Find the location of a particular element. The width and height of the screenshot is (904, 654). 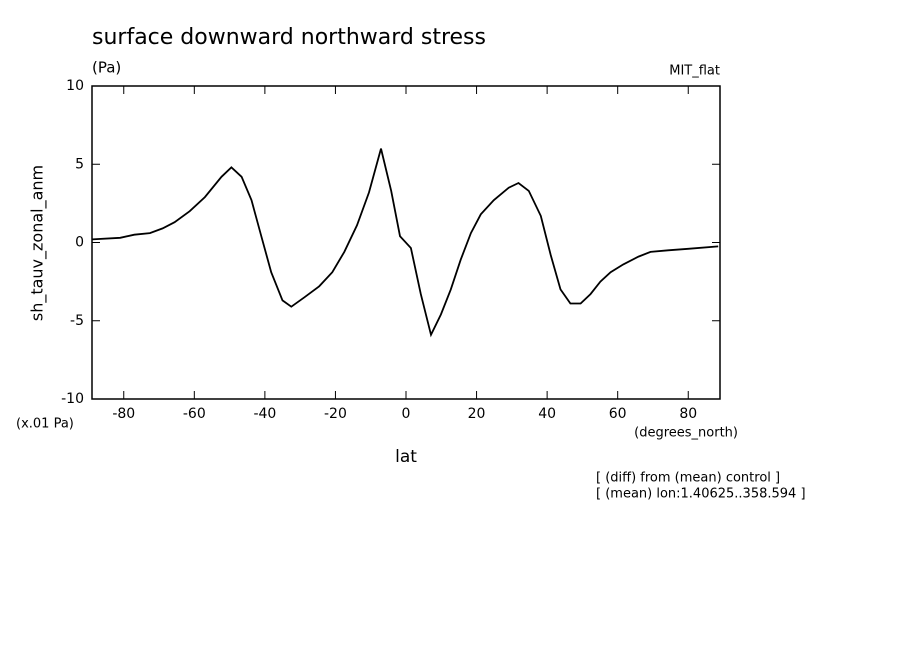

y-tick-label: -10 is located at coordinates (72, 399).